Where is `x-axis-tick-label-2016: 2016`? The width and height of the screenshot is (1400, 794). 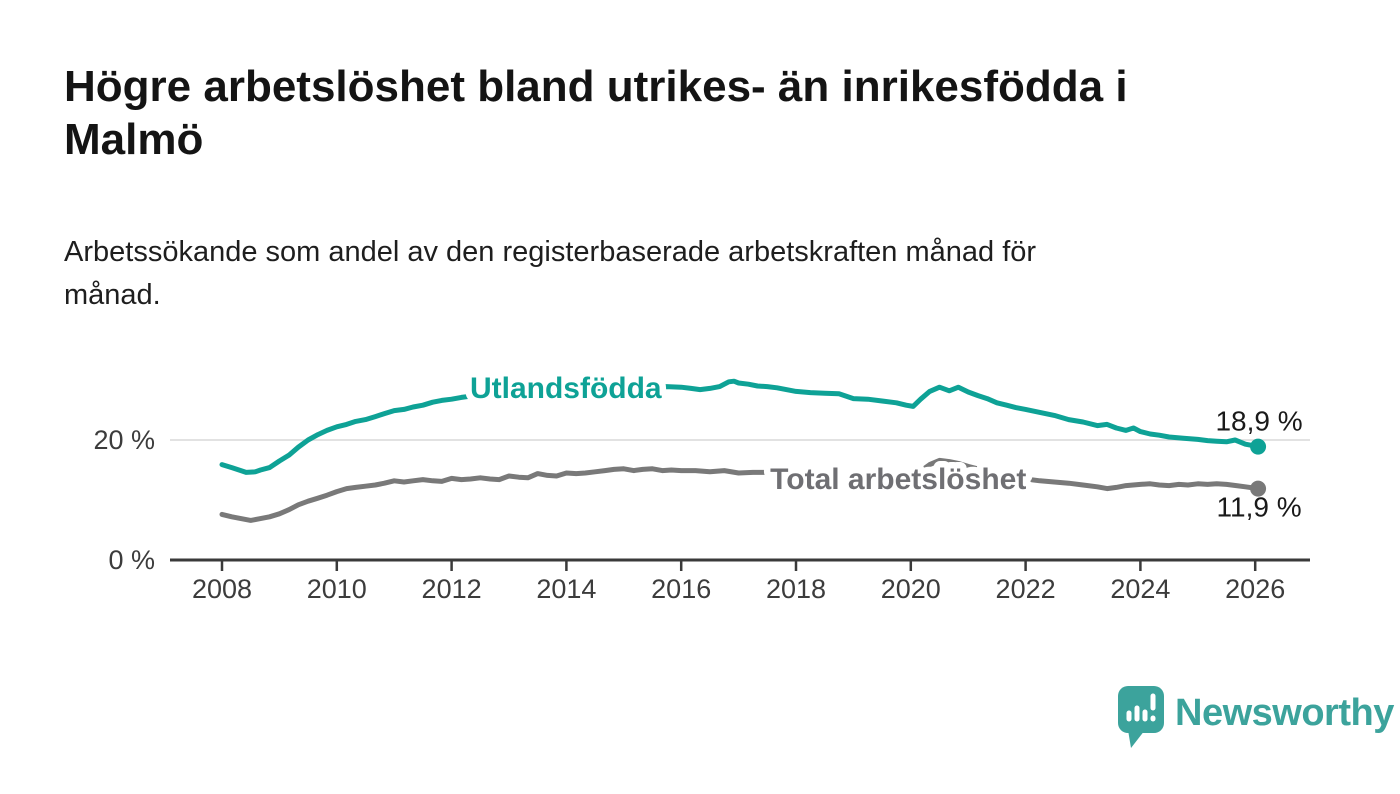 x-axis-tick-label-2016: 2016 is located at coordinates (681, 589).